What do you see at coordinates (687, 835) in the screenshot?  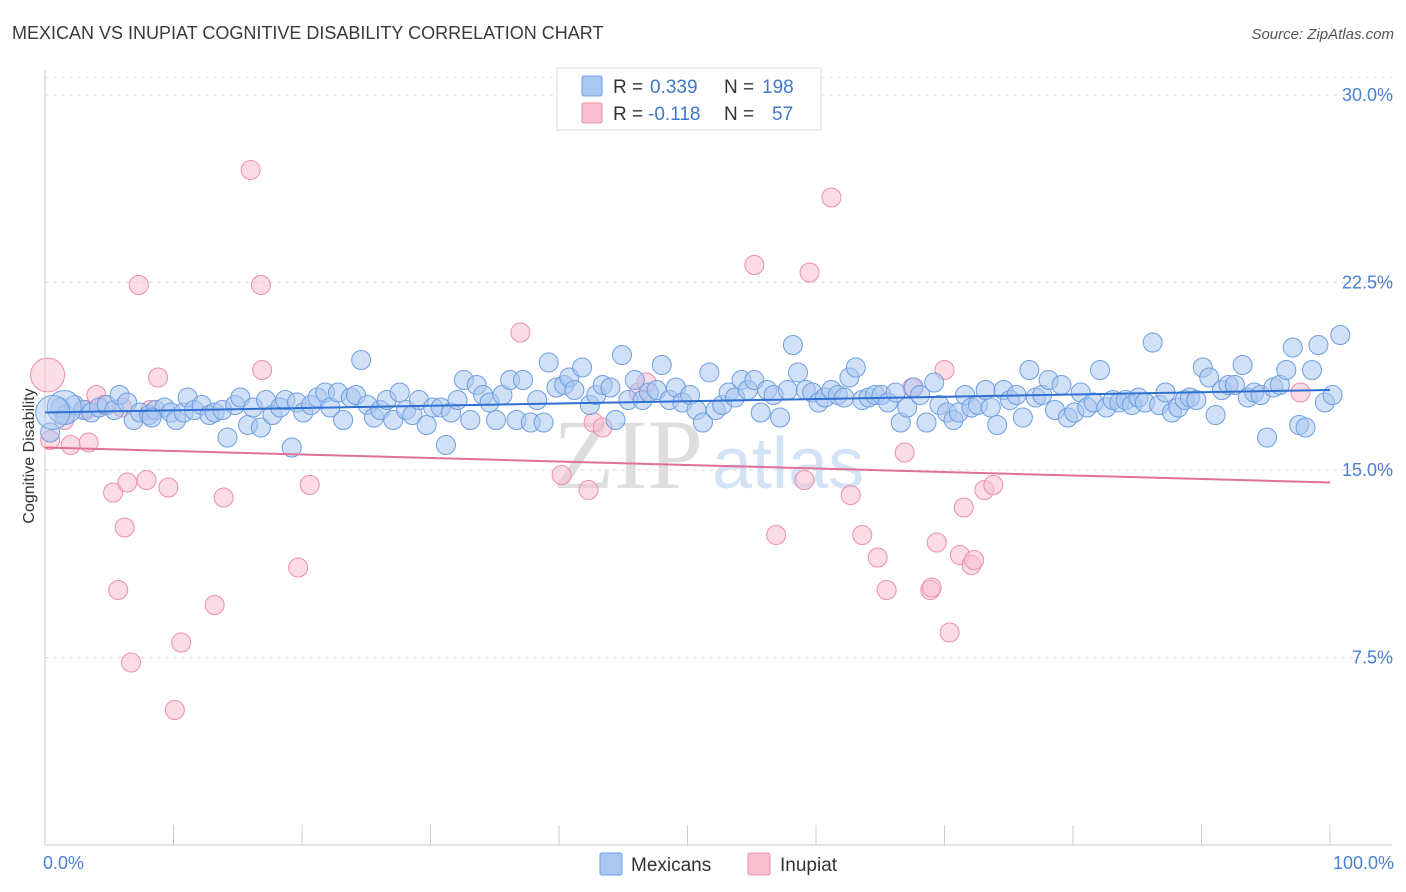 I see `x-tick-marks` at bounding box center [687, 835].